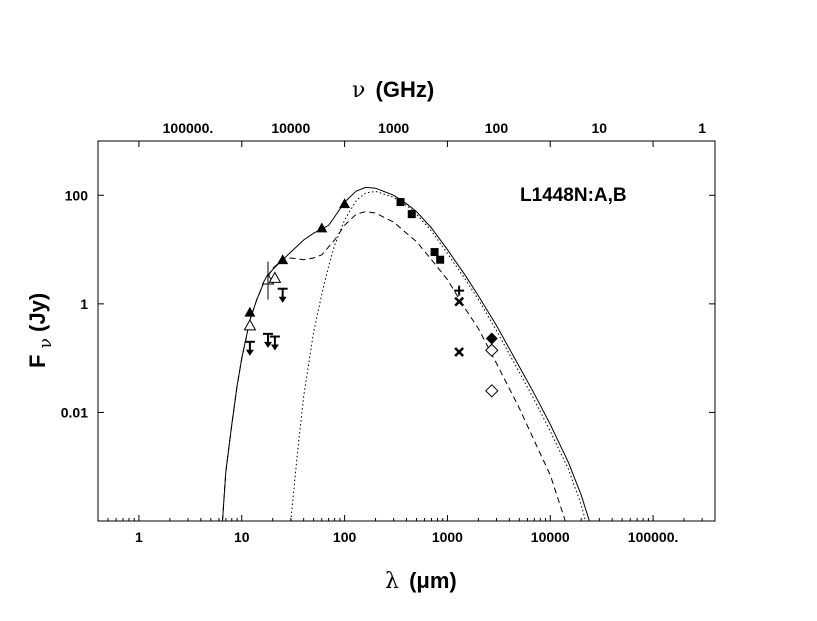 The image size is (817, 621). What do you see at coordinates (46, 343) in the screenshot?
I see `y-axis-title-sub: ν` at bounding box center [46, 343].